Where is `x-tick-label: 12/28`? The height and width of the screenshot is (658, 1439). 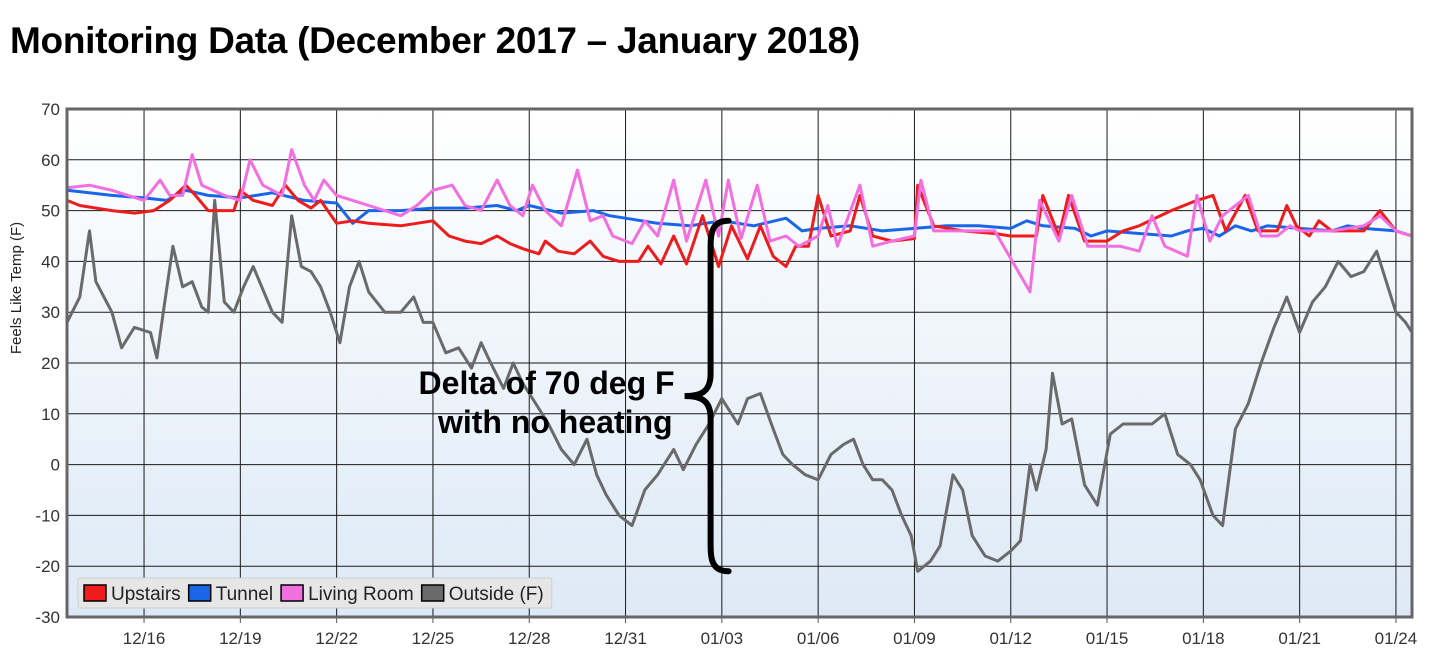 x-tick-label: 12/28 is located at coordinates (529, 638).